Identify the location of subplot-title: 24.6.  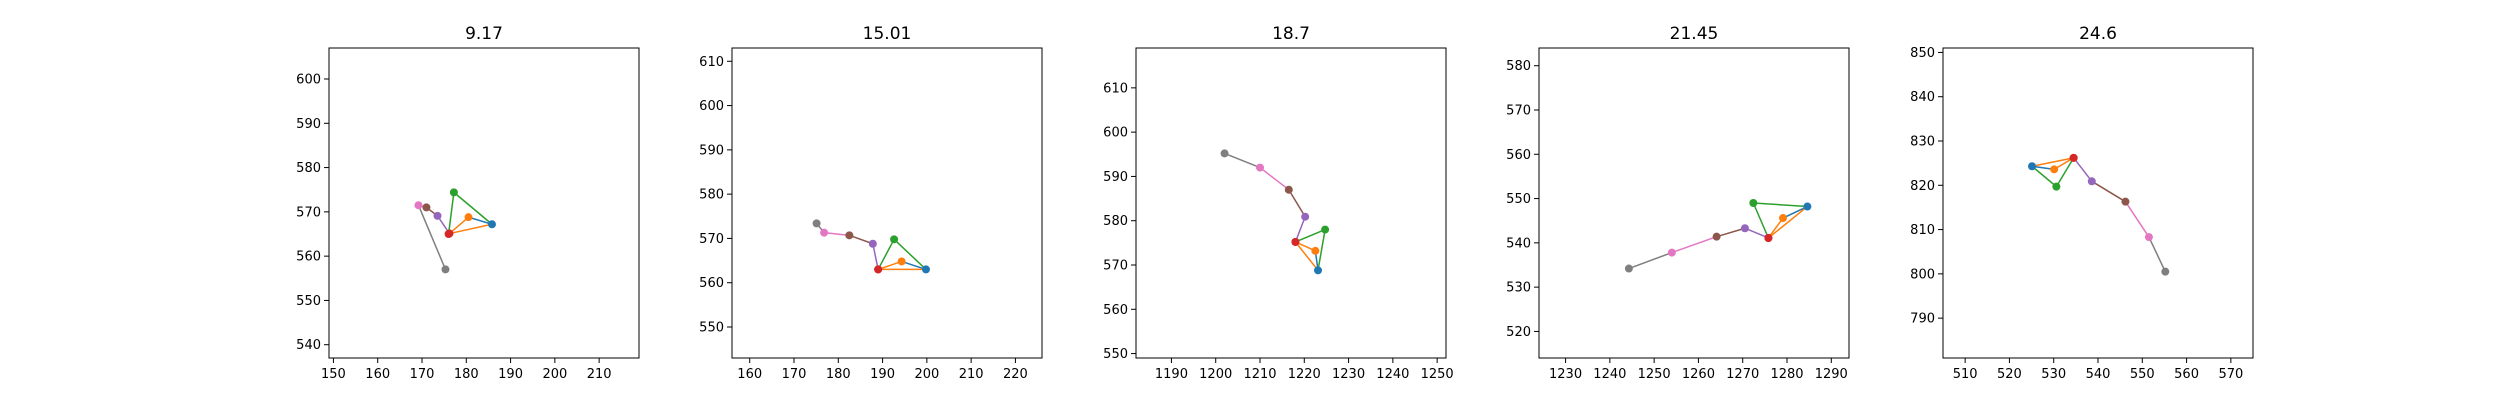
(2098, 34).